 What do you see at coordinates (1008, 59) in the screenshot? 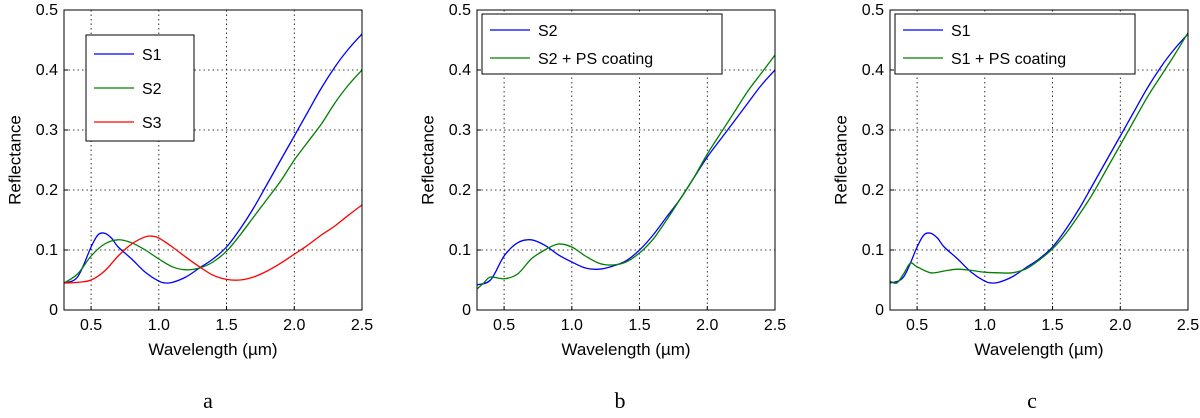
I see `legend-label: S1 + PS coating` at bounding box center [1008, 59].